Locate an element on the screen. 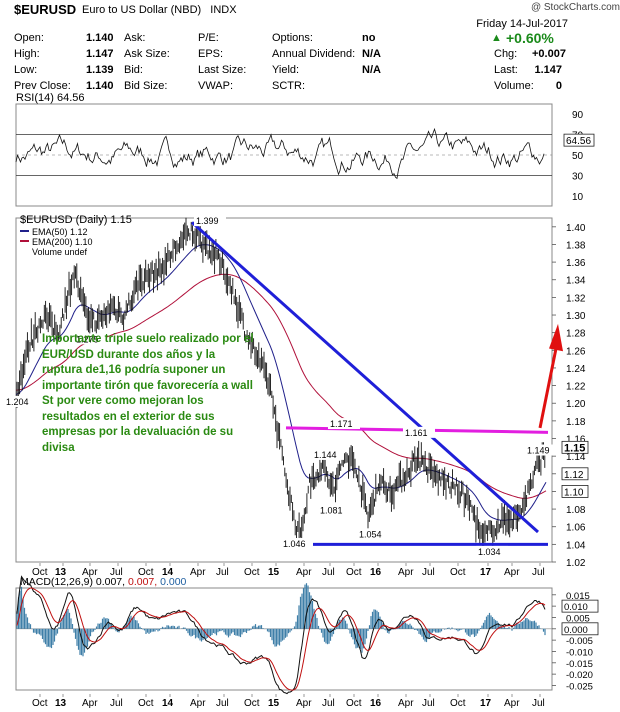 This screenshot has height=712, width=620. price-value-tag-text: 1.12 is located at coordinates (574, 475).